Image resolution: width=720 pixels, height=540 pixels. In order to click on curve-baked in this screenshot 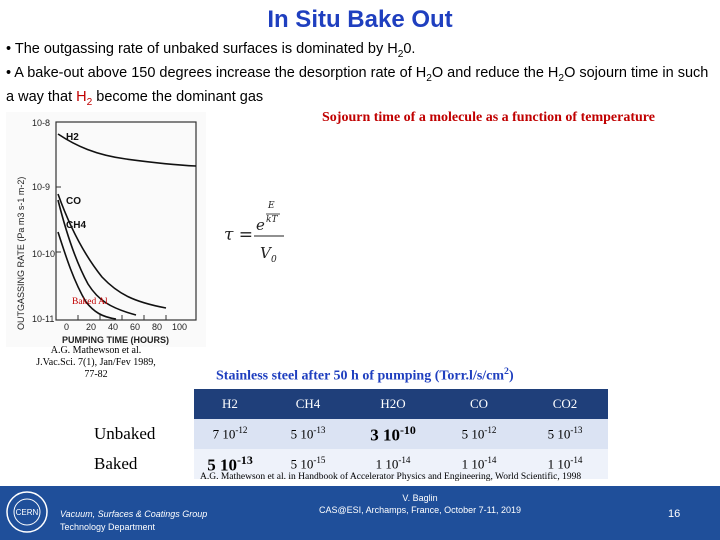, I will do `click(87, 275)`.